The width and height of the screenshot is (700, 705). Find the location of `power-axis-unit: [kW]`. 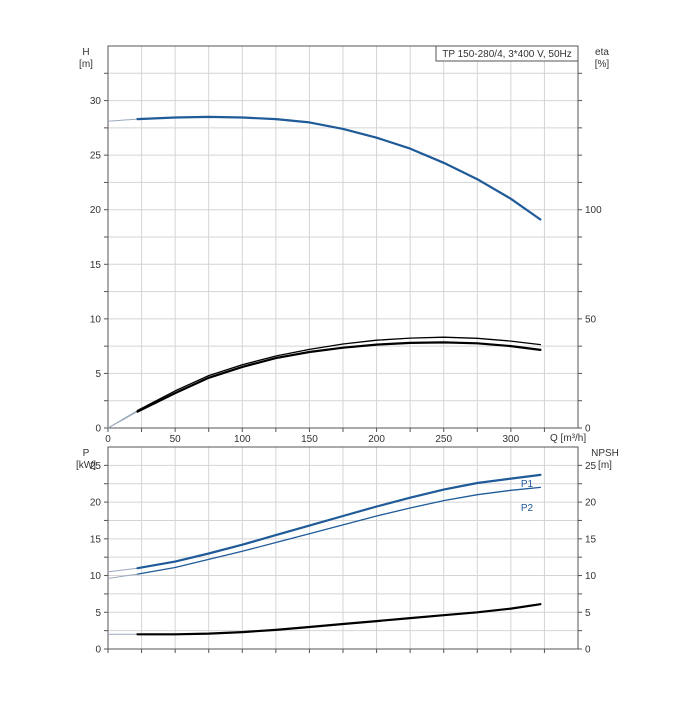

power-axis-unit: [kW] is located at coordinates (86, 465).